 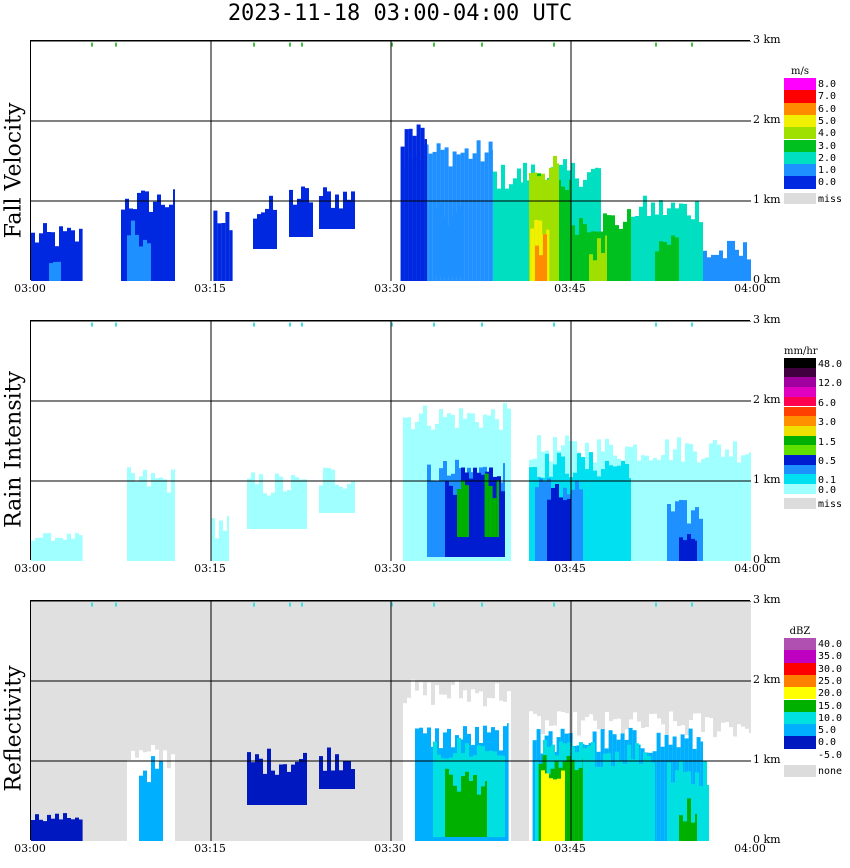 What do you see at coordinates (750, 848) in the screenshot?
I see `x-tick-label: 04:00` at bounding box center [750, 848].